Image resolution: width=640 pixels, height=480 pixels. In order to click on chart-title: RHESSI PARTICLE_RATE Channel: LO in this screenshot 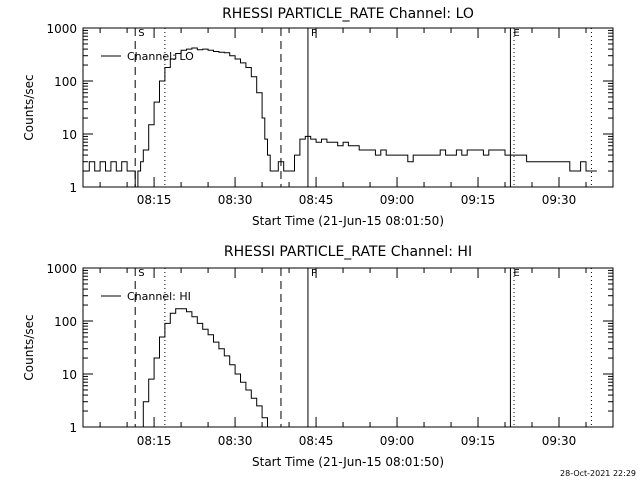, I will do `click(348, 14)`.